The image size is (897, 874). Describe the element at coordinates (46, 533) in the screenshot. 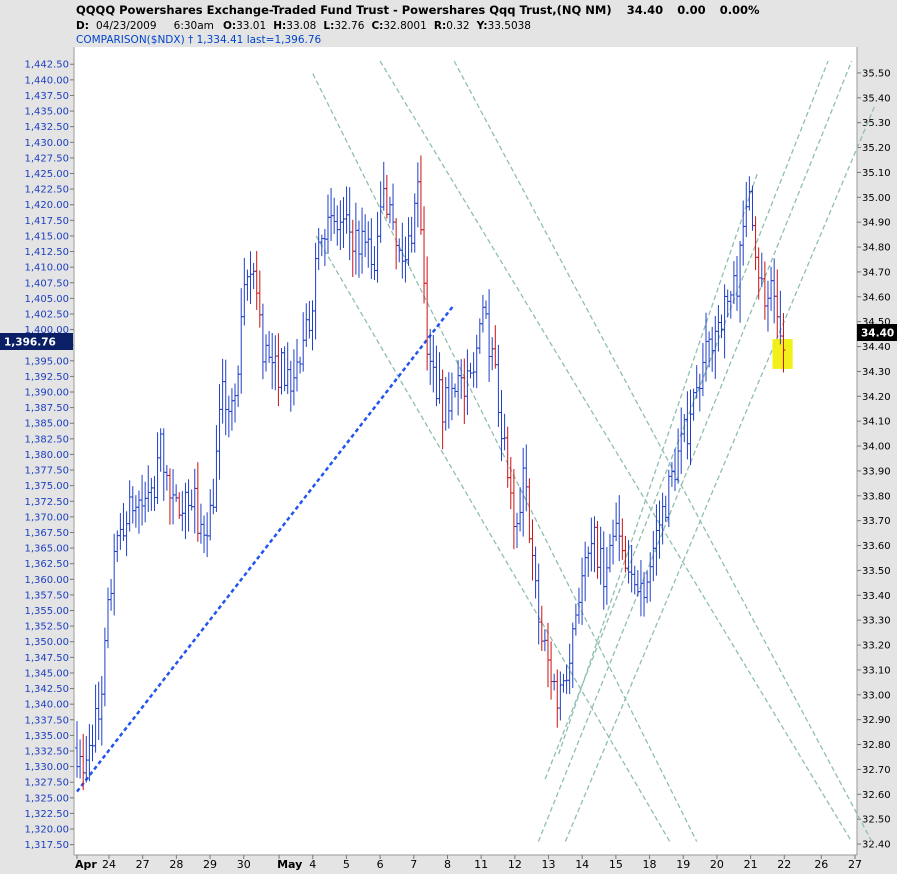

I see `left-tick-label: 1,367.50` at that location.